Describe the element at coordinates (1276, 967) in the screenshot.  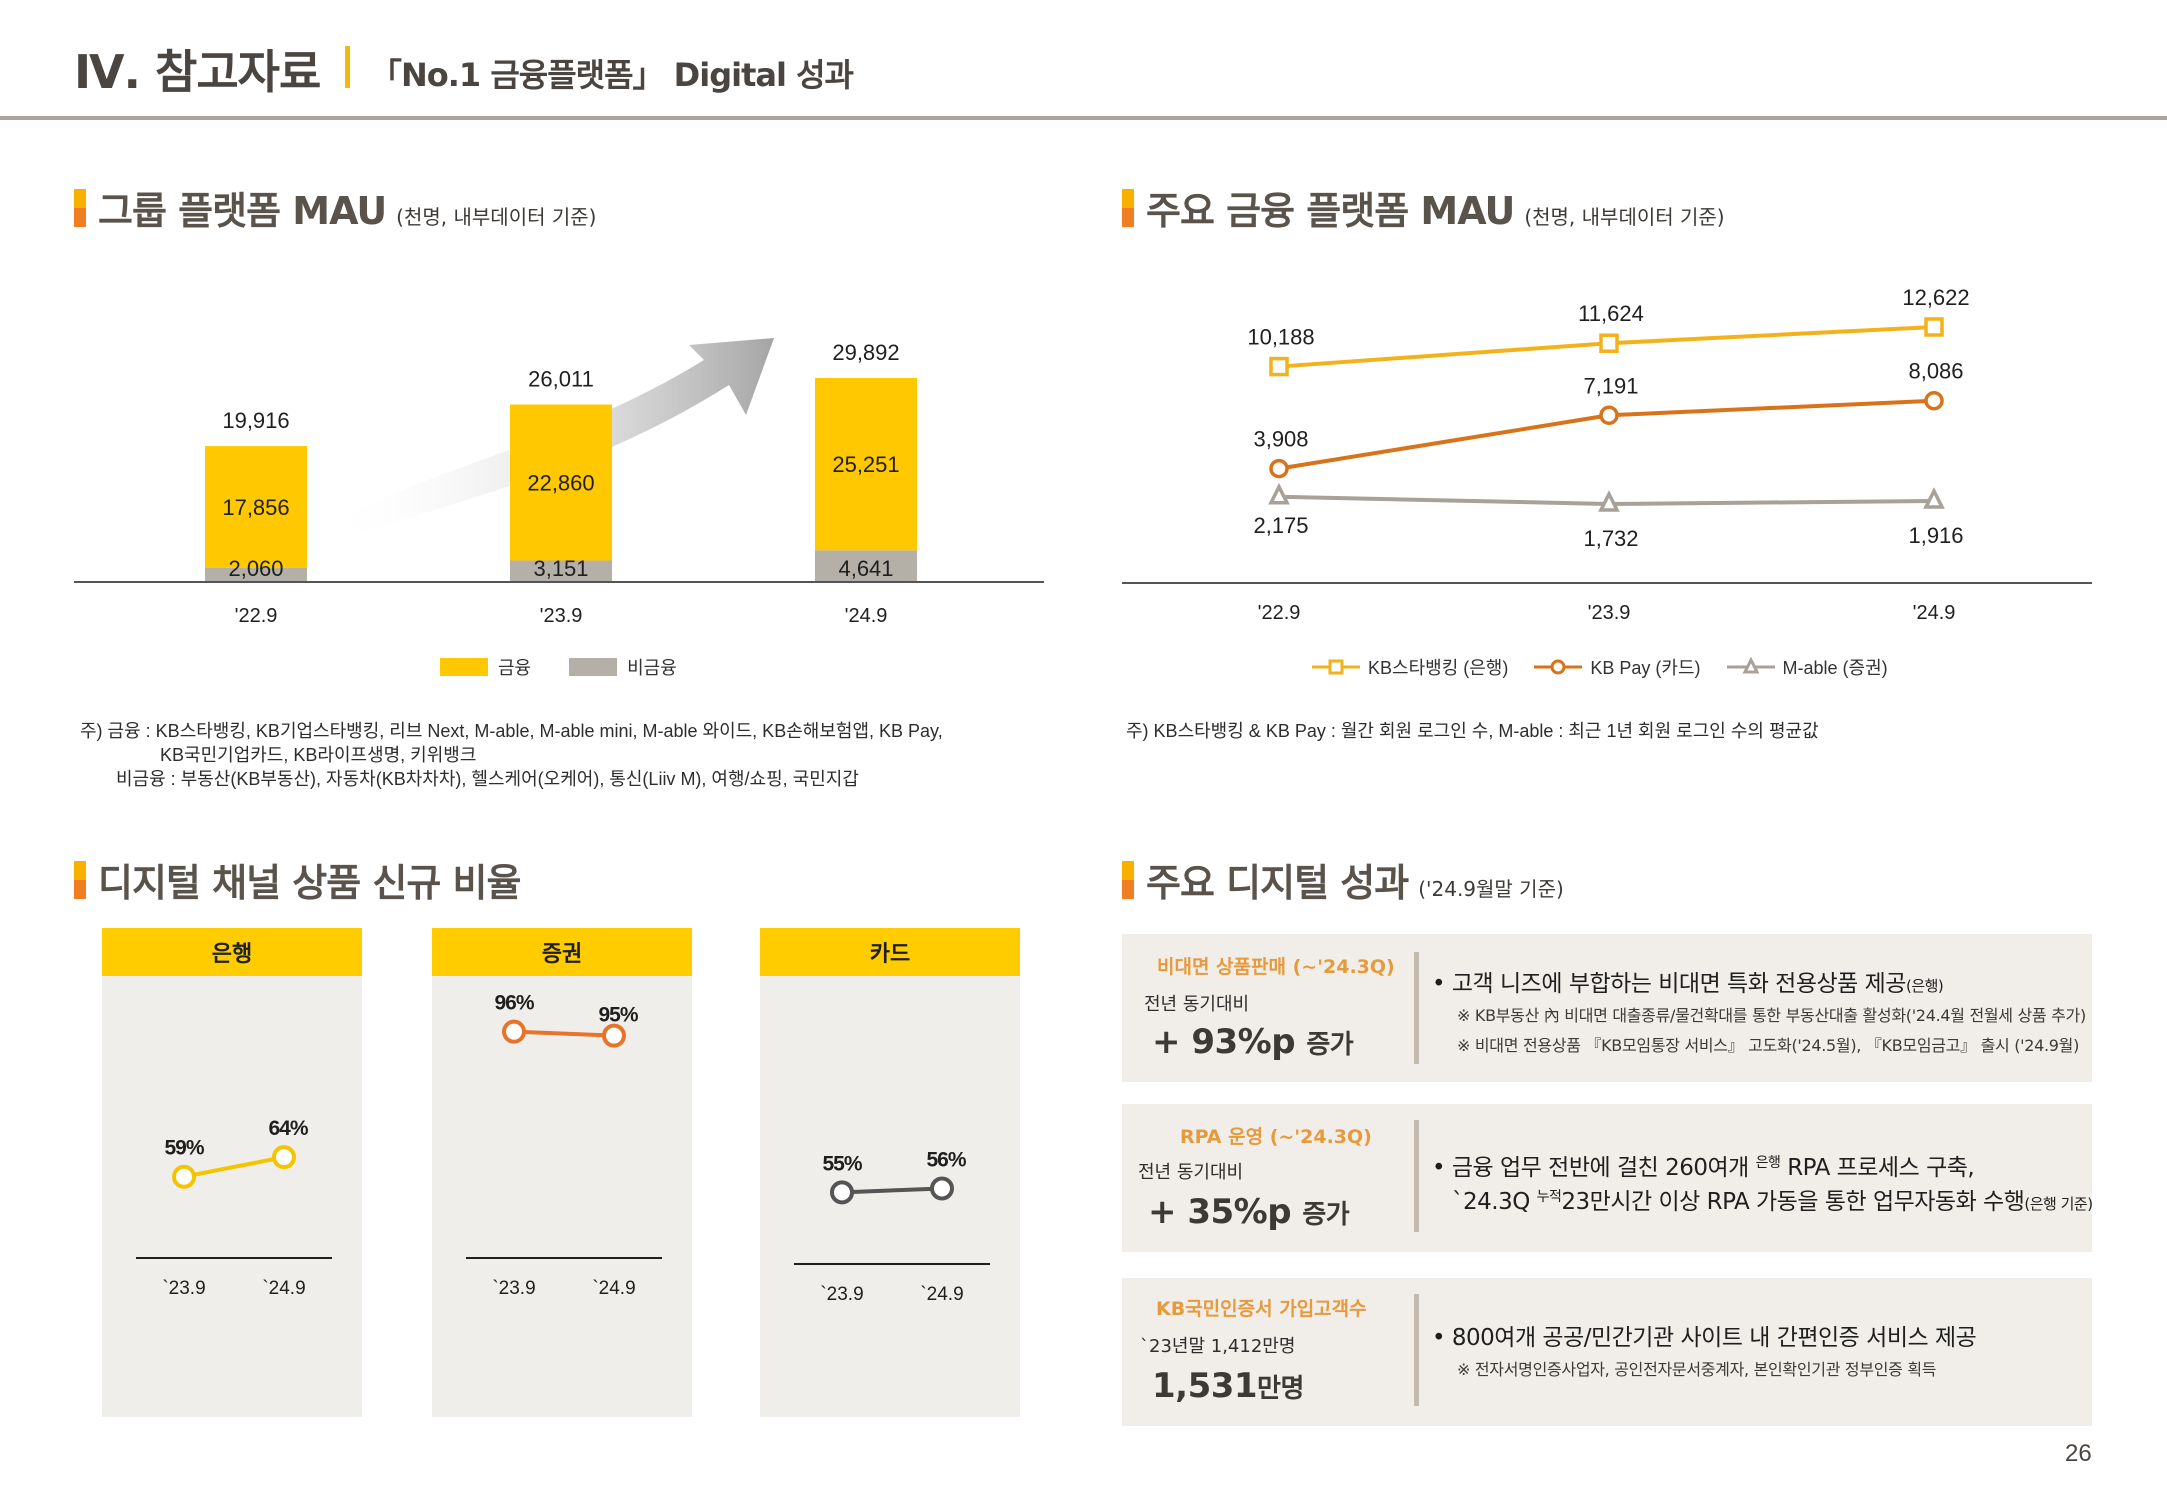
I see `kpi-label: 비대면 상품판매 (~'24.3Q)` at that location.